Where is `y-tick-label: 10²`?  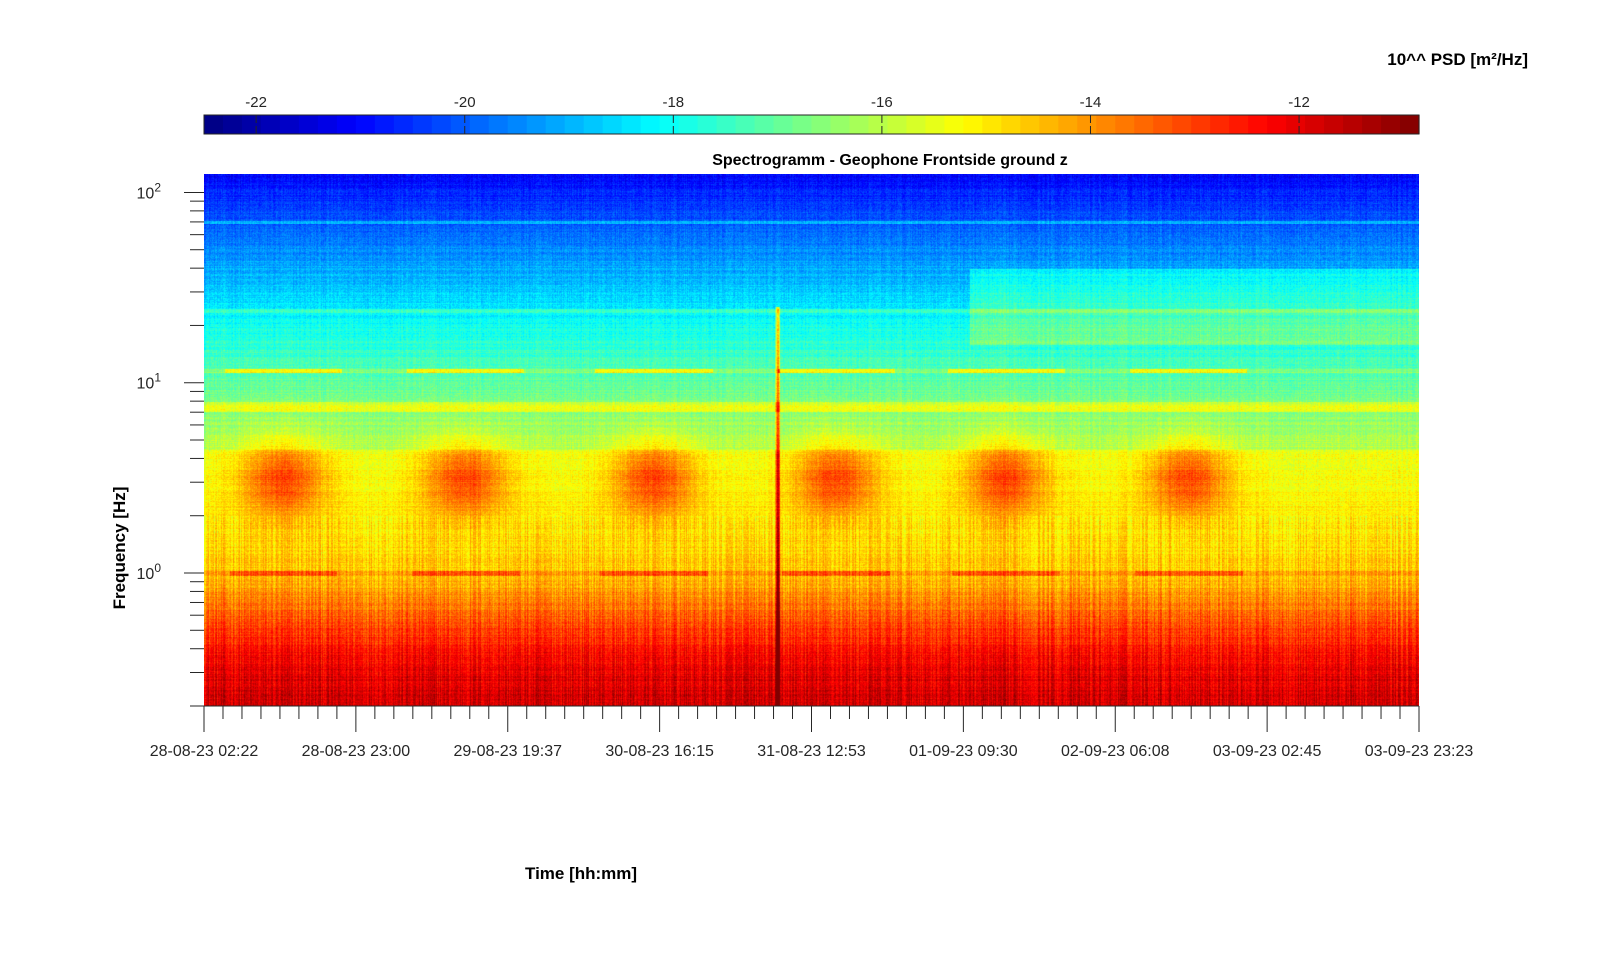 y-tick-label: 10² is located at coordinates (149, 191).